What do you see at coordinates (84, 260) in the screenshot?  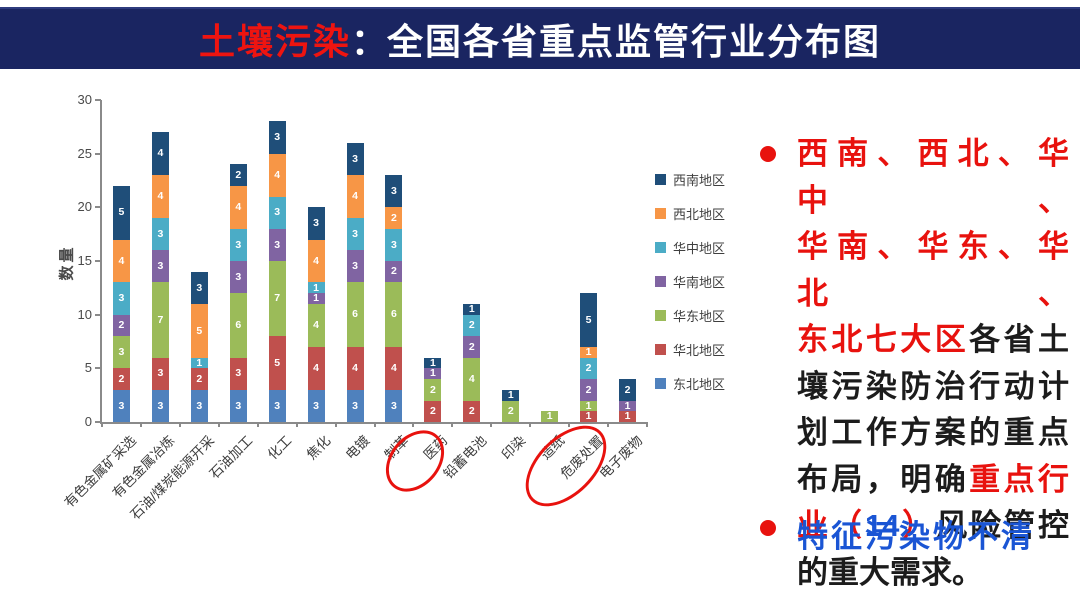 I see `y-tick-label: 15` at bounding box center [84, 260].